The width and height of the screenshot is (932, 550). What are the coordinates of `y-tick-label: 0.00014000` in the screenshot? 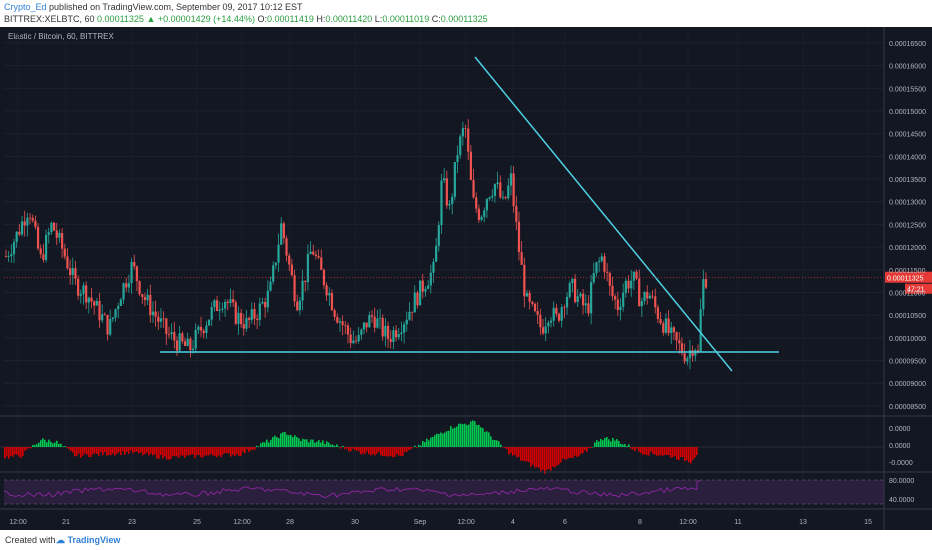 It's located at (907, 157).